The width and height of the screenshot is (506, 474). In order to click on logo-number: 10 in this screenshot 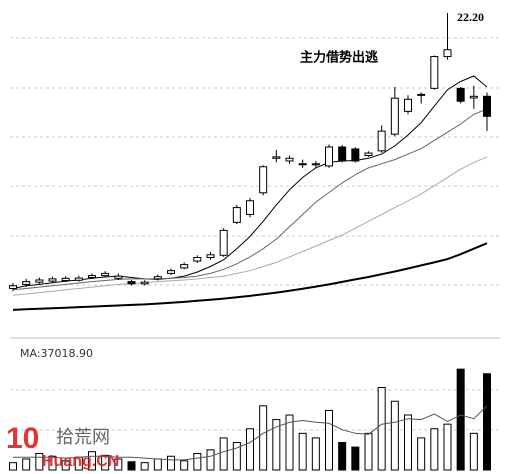, I will do `click(22, 438)`.